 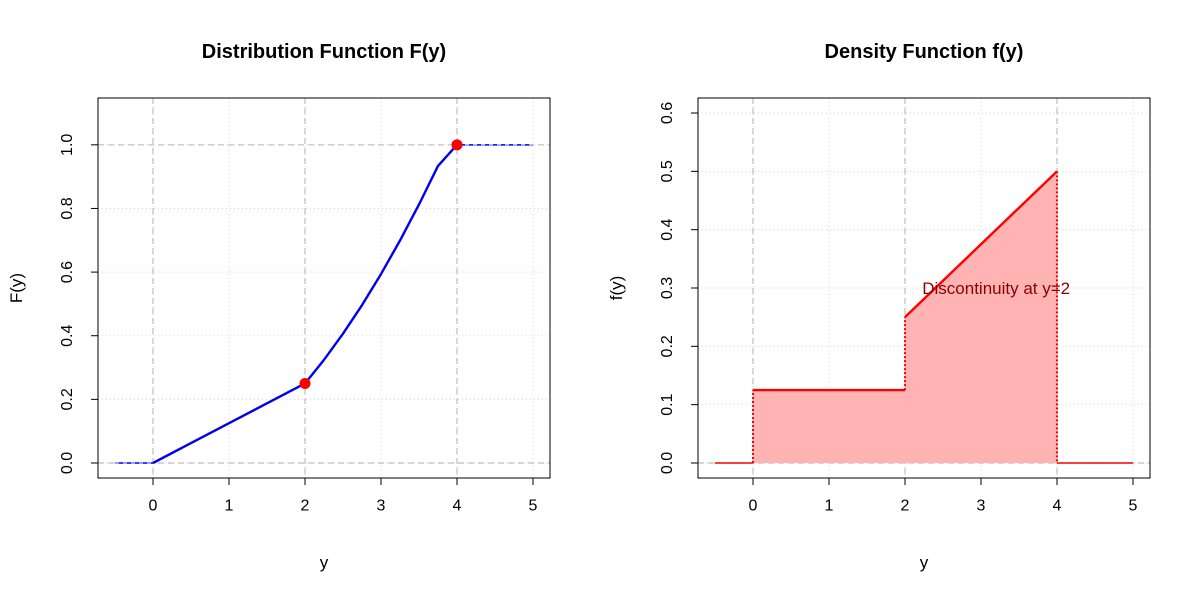 I want to click on y-ticks: 0.0 0.2 0.4 0.6 0.8 1.0, so click(x=78, y=304).